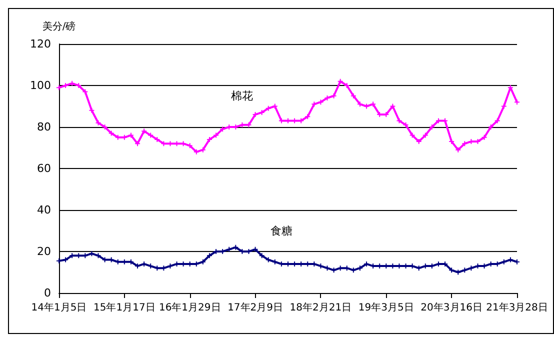 The width and height of the screenshot is (554, 342). I want to click on y-tick-label: 0, so click(47, 293).